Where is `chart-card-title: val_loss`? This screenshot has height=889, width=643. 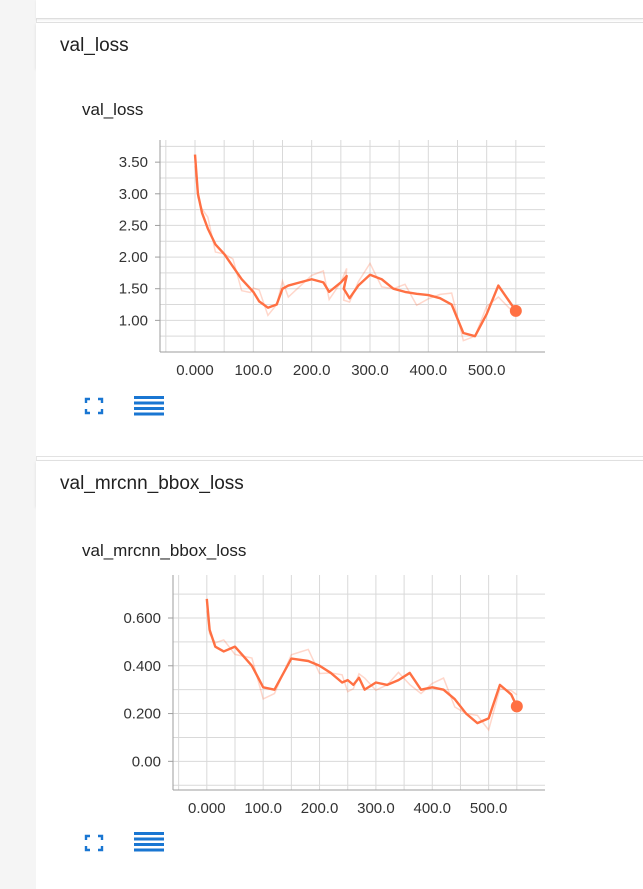 chart-card-title: val_loss is located at coordinates (113, 109).